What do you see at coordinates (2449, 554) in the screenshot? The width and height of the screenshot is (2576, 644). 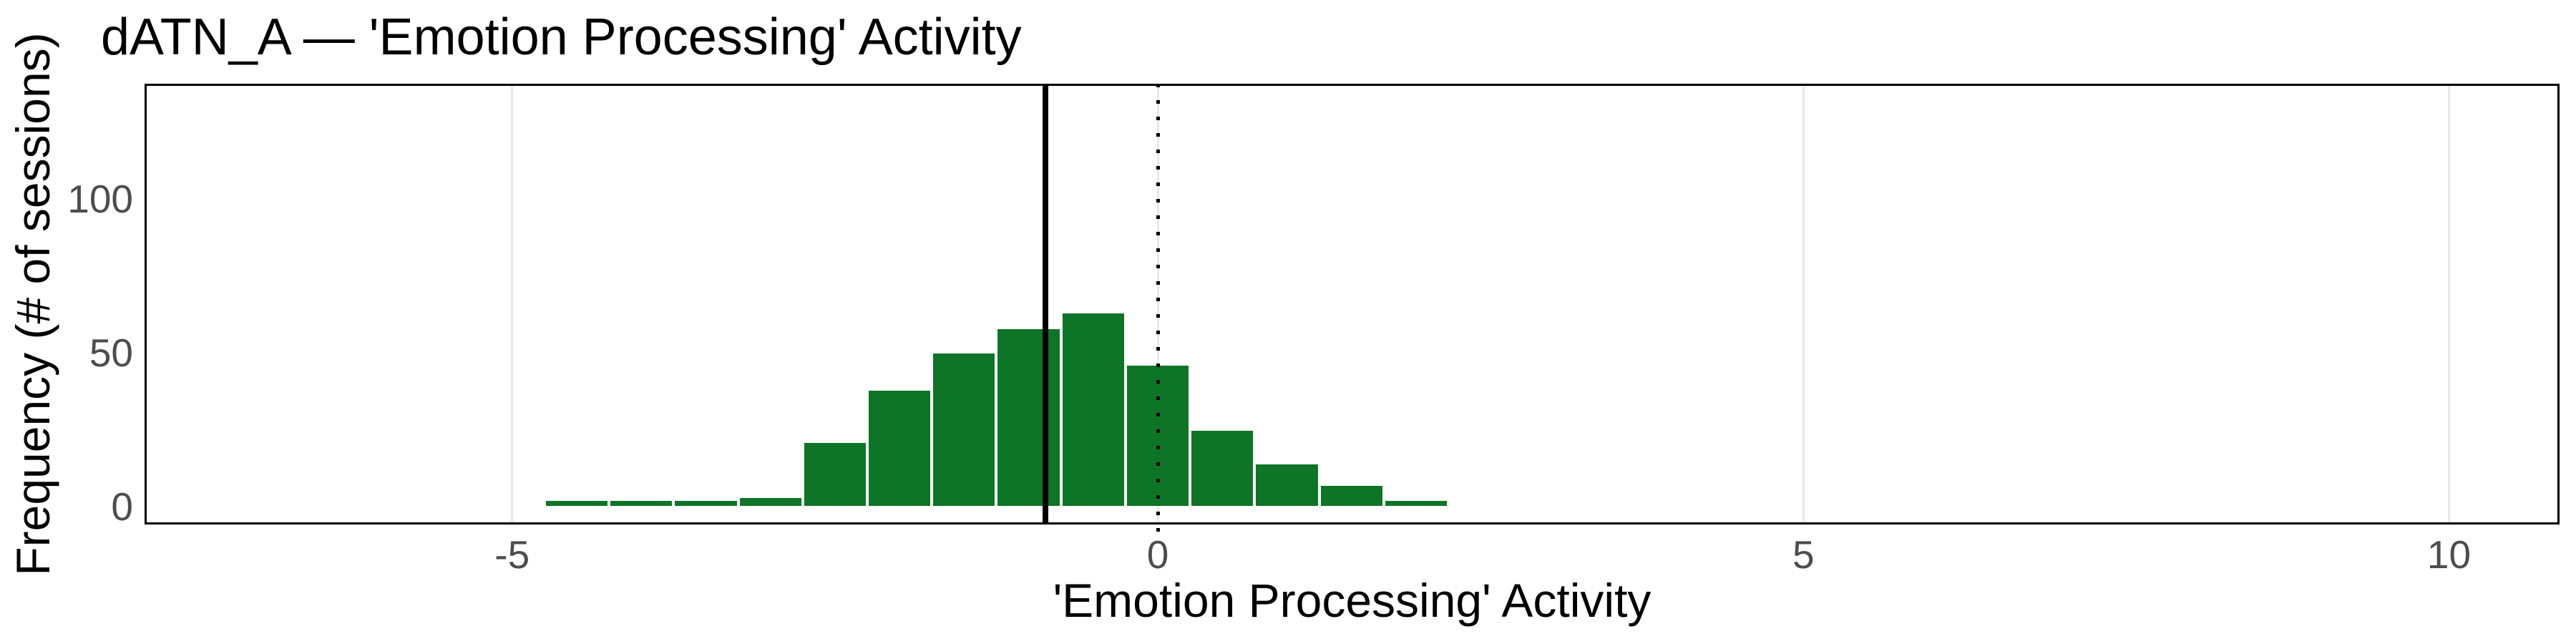 I see `x-tick-label-10: 10` at bounding box center [2449, 554].